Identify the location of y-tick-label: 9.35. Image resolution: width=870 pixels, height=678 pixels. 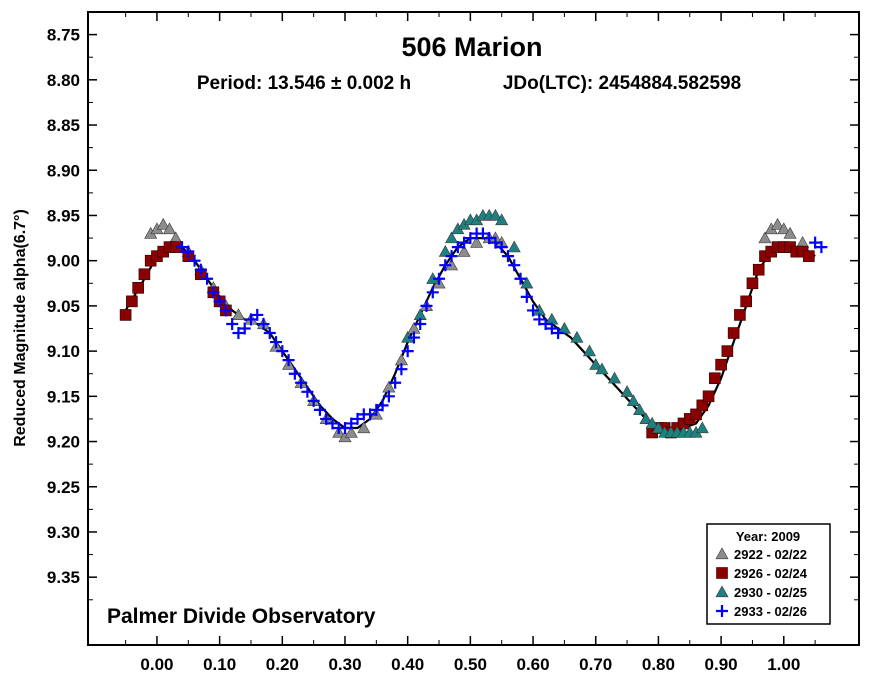
(63, 577).